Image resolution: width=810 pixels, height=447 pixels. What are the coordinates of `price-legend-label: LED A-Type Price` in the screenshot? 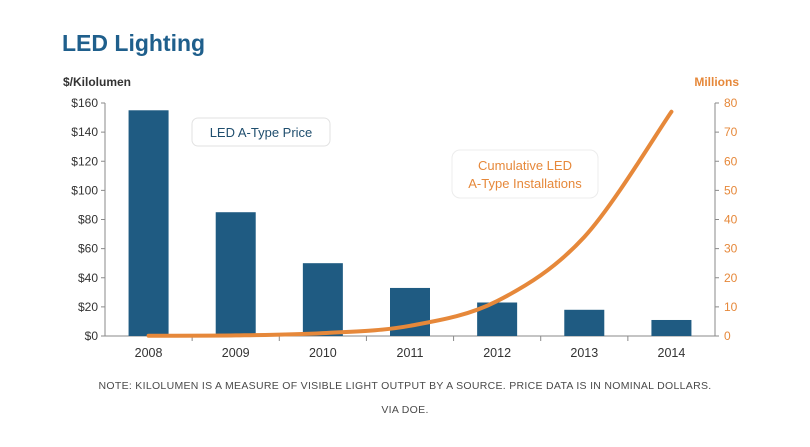 It's located at (261, 132).